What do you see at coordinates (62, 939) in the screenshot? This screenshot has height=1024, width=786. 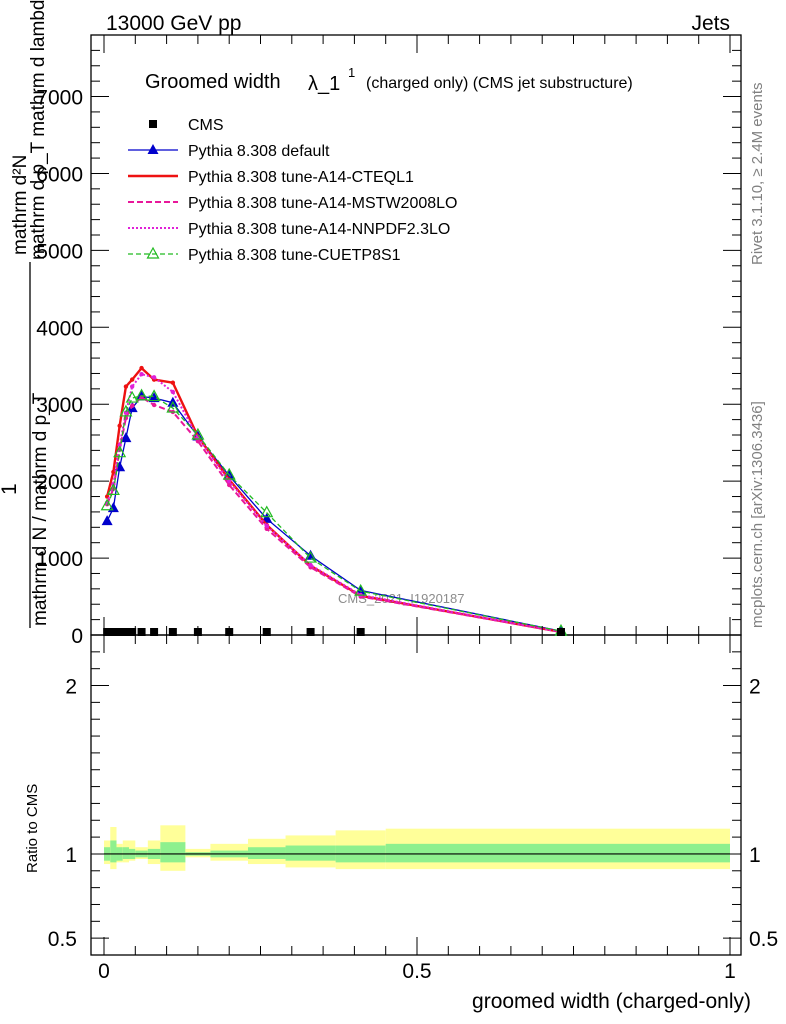 I see `ratio-tick-label: 0.5` at bounding box center [62, 939].